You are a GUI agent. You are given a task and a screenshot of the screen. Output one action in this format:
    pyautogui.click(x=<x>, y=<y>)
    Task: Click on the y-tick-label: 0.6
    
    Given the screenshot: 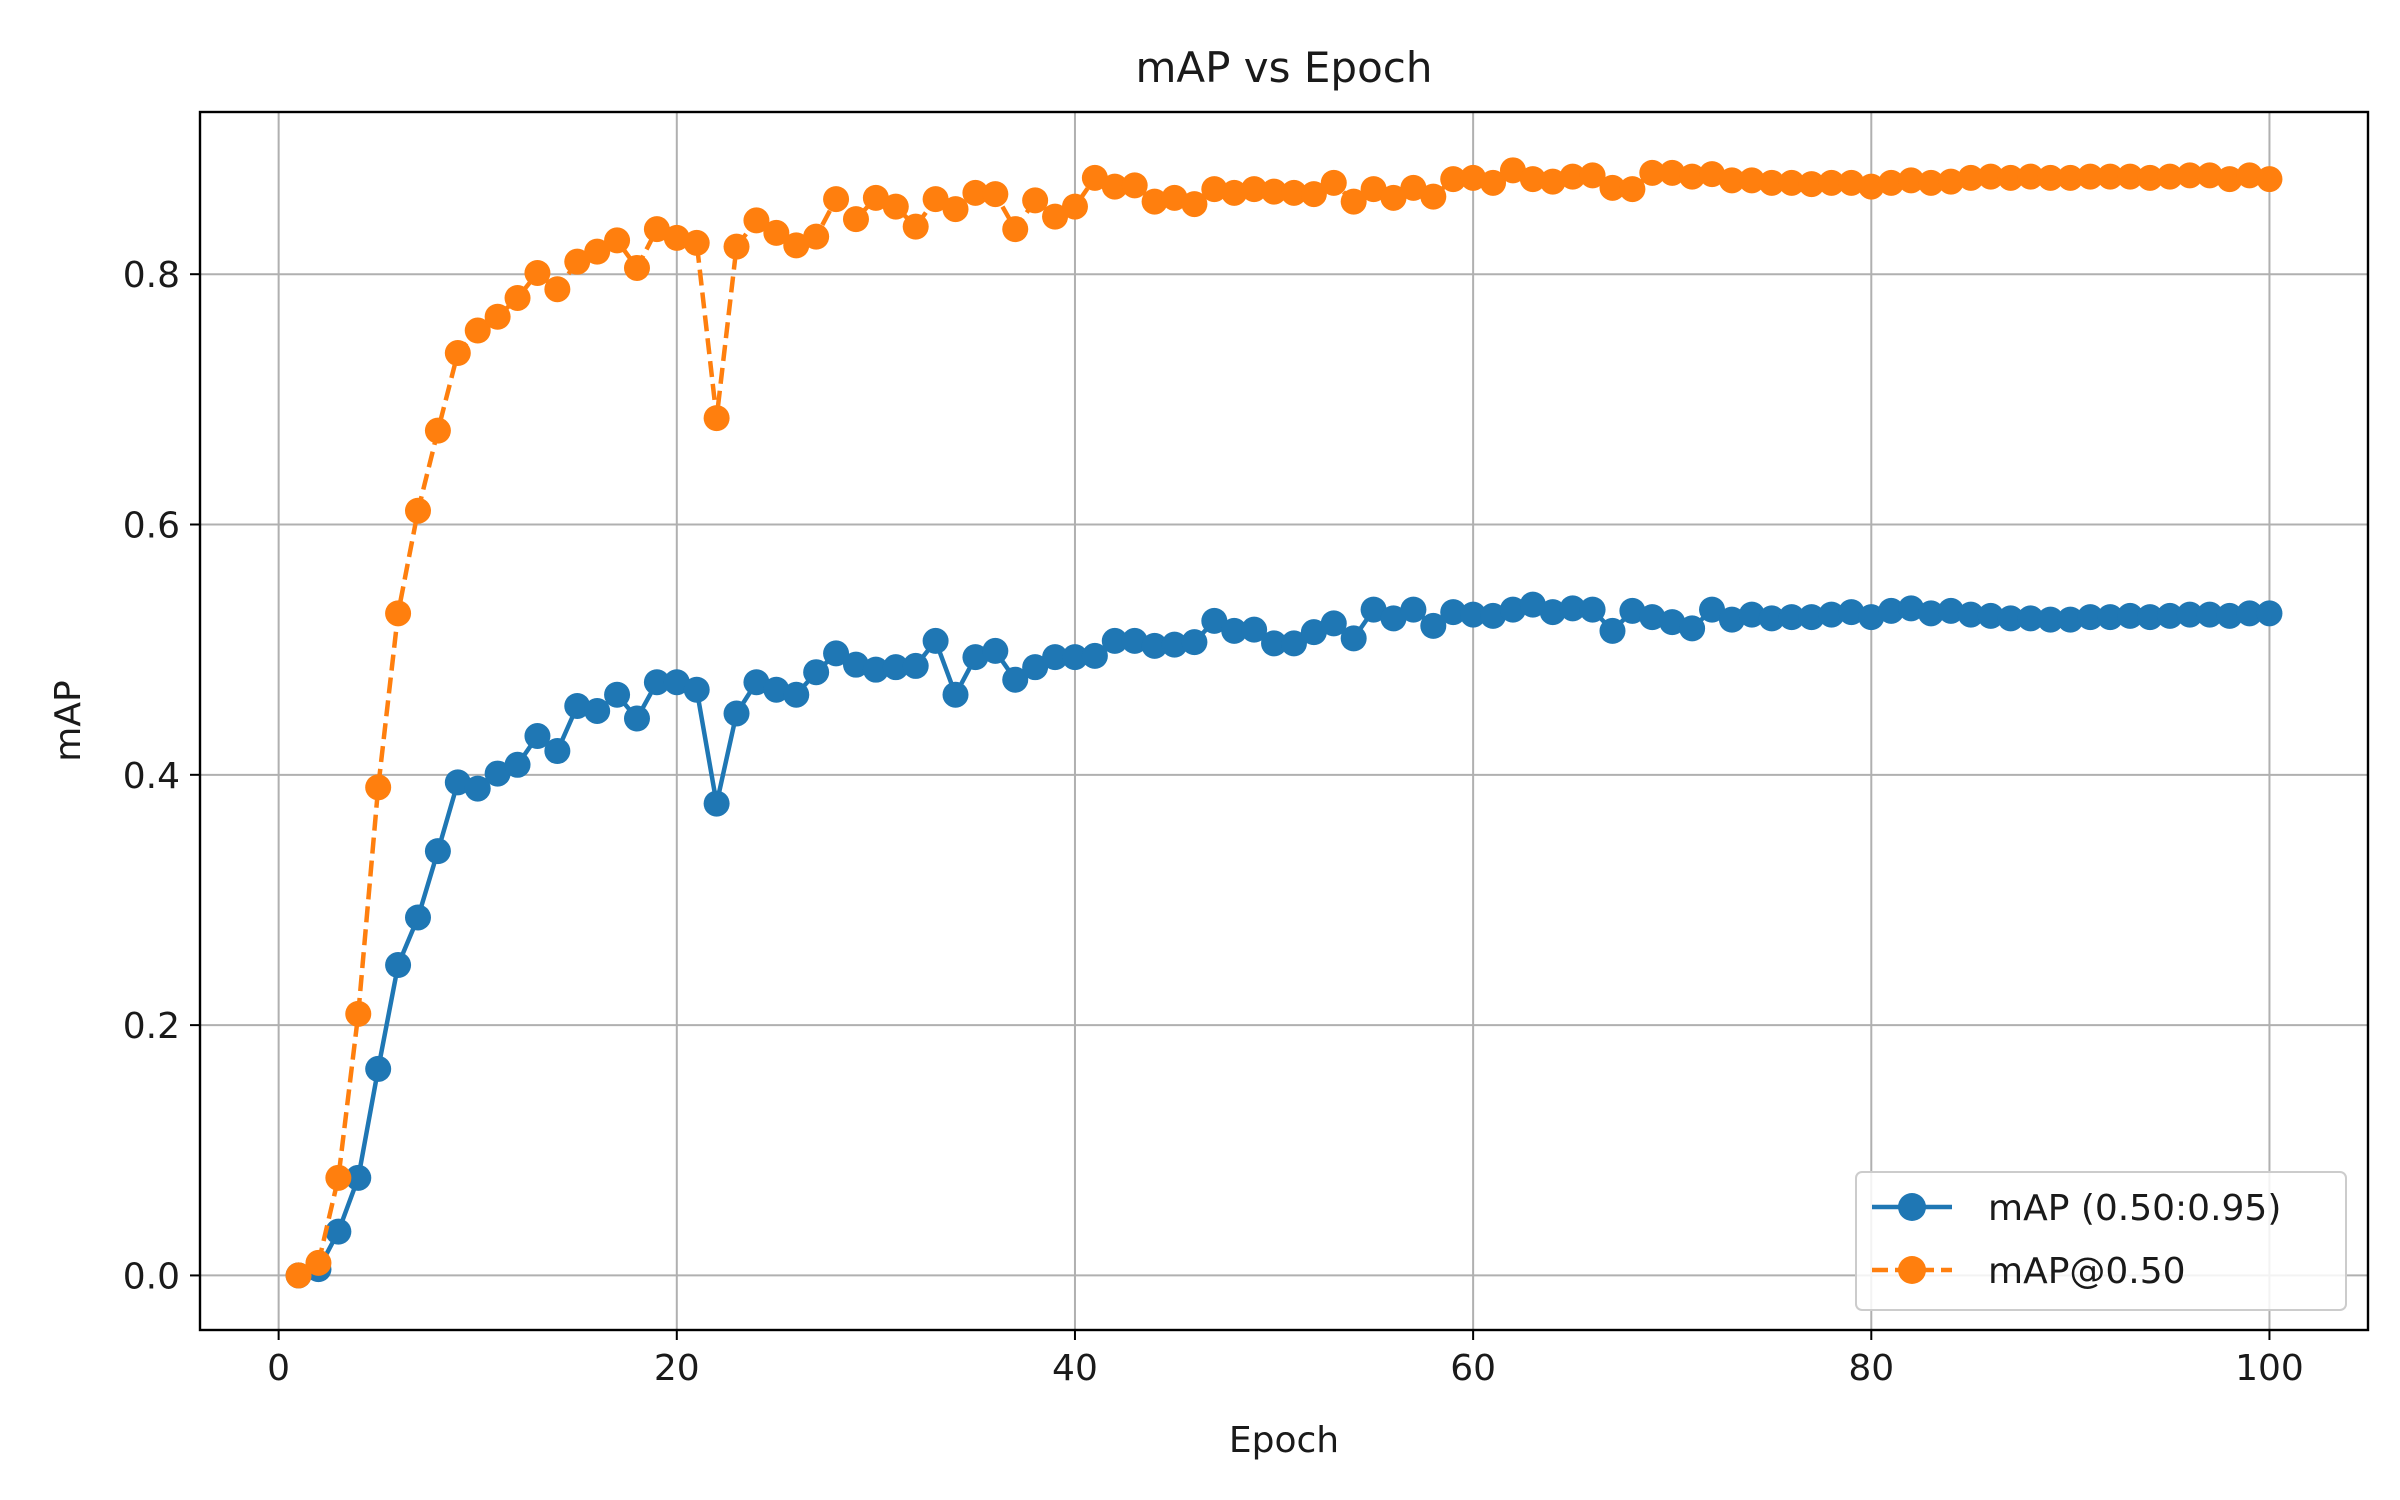 What is the action you would take?
    pyautogui.click(x=151, y=526)
    